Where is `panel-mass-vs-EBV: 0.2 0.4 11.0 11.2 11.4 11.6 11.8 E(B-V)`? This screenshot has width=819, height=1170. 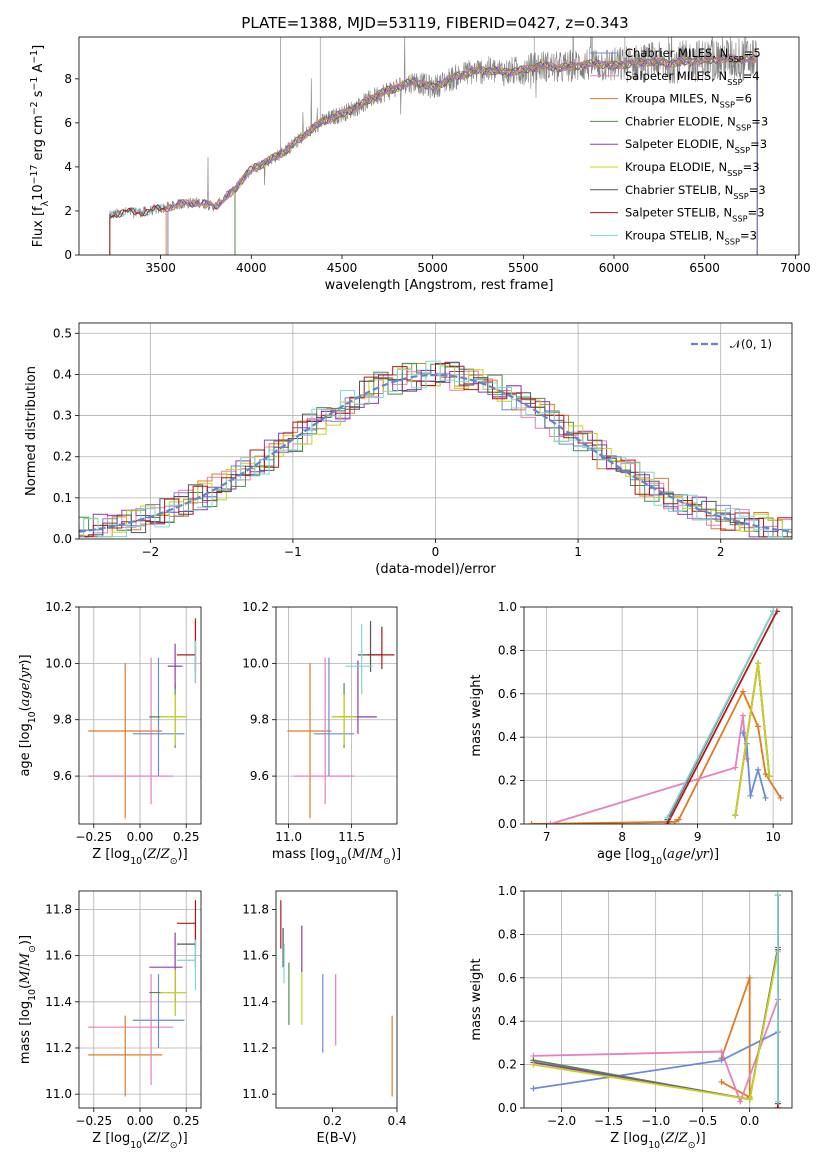 panel-mass-vs-EBV: 0.2 0.4 11.0 11.2 11.4 11.6 11.8 E(B-V) is located at coordinates (324, 1018).